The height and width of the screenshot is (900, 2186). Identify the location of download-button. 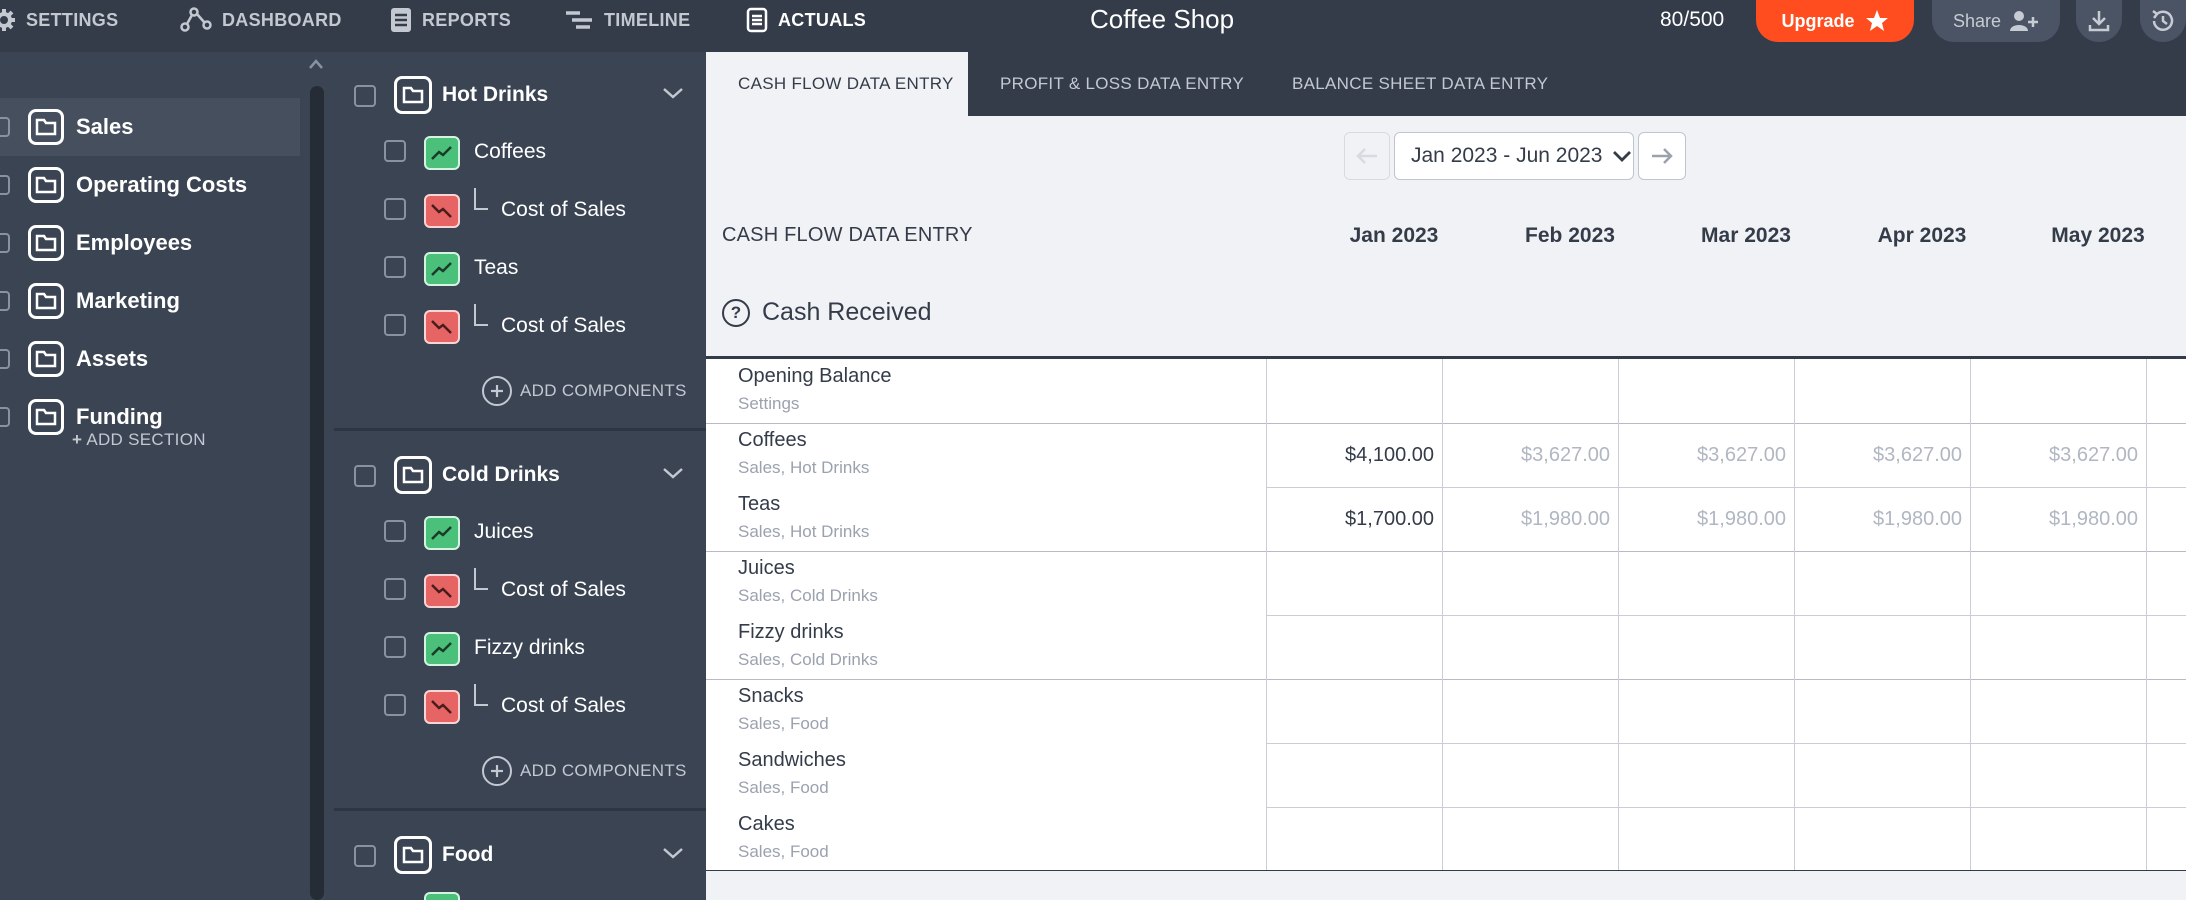
(2099, 21).